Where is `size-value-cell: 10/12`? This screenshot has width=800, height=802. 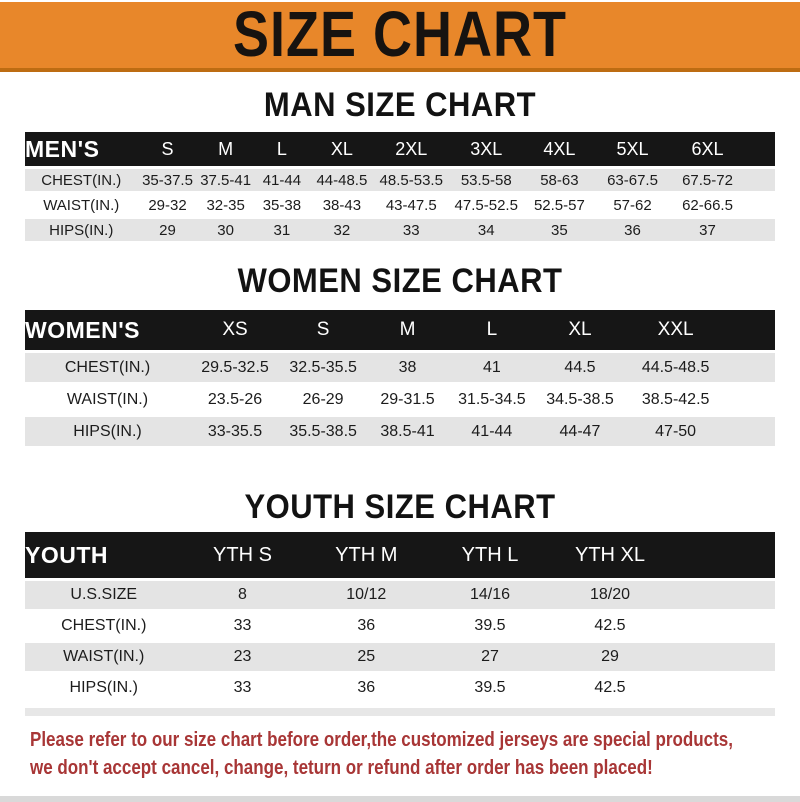 size-value-cell: 10/12 is located at coordinates (366, 595).